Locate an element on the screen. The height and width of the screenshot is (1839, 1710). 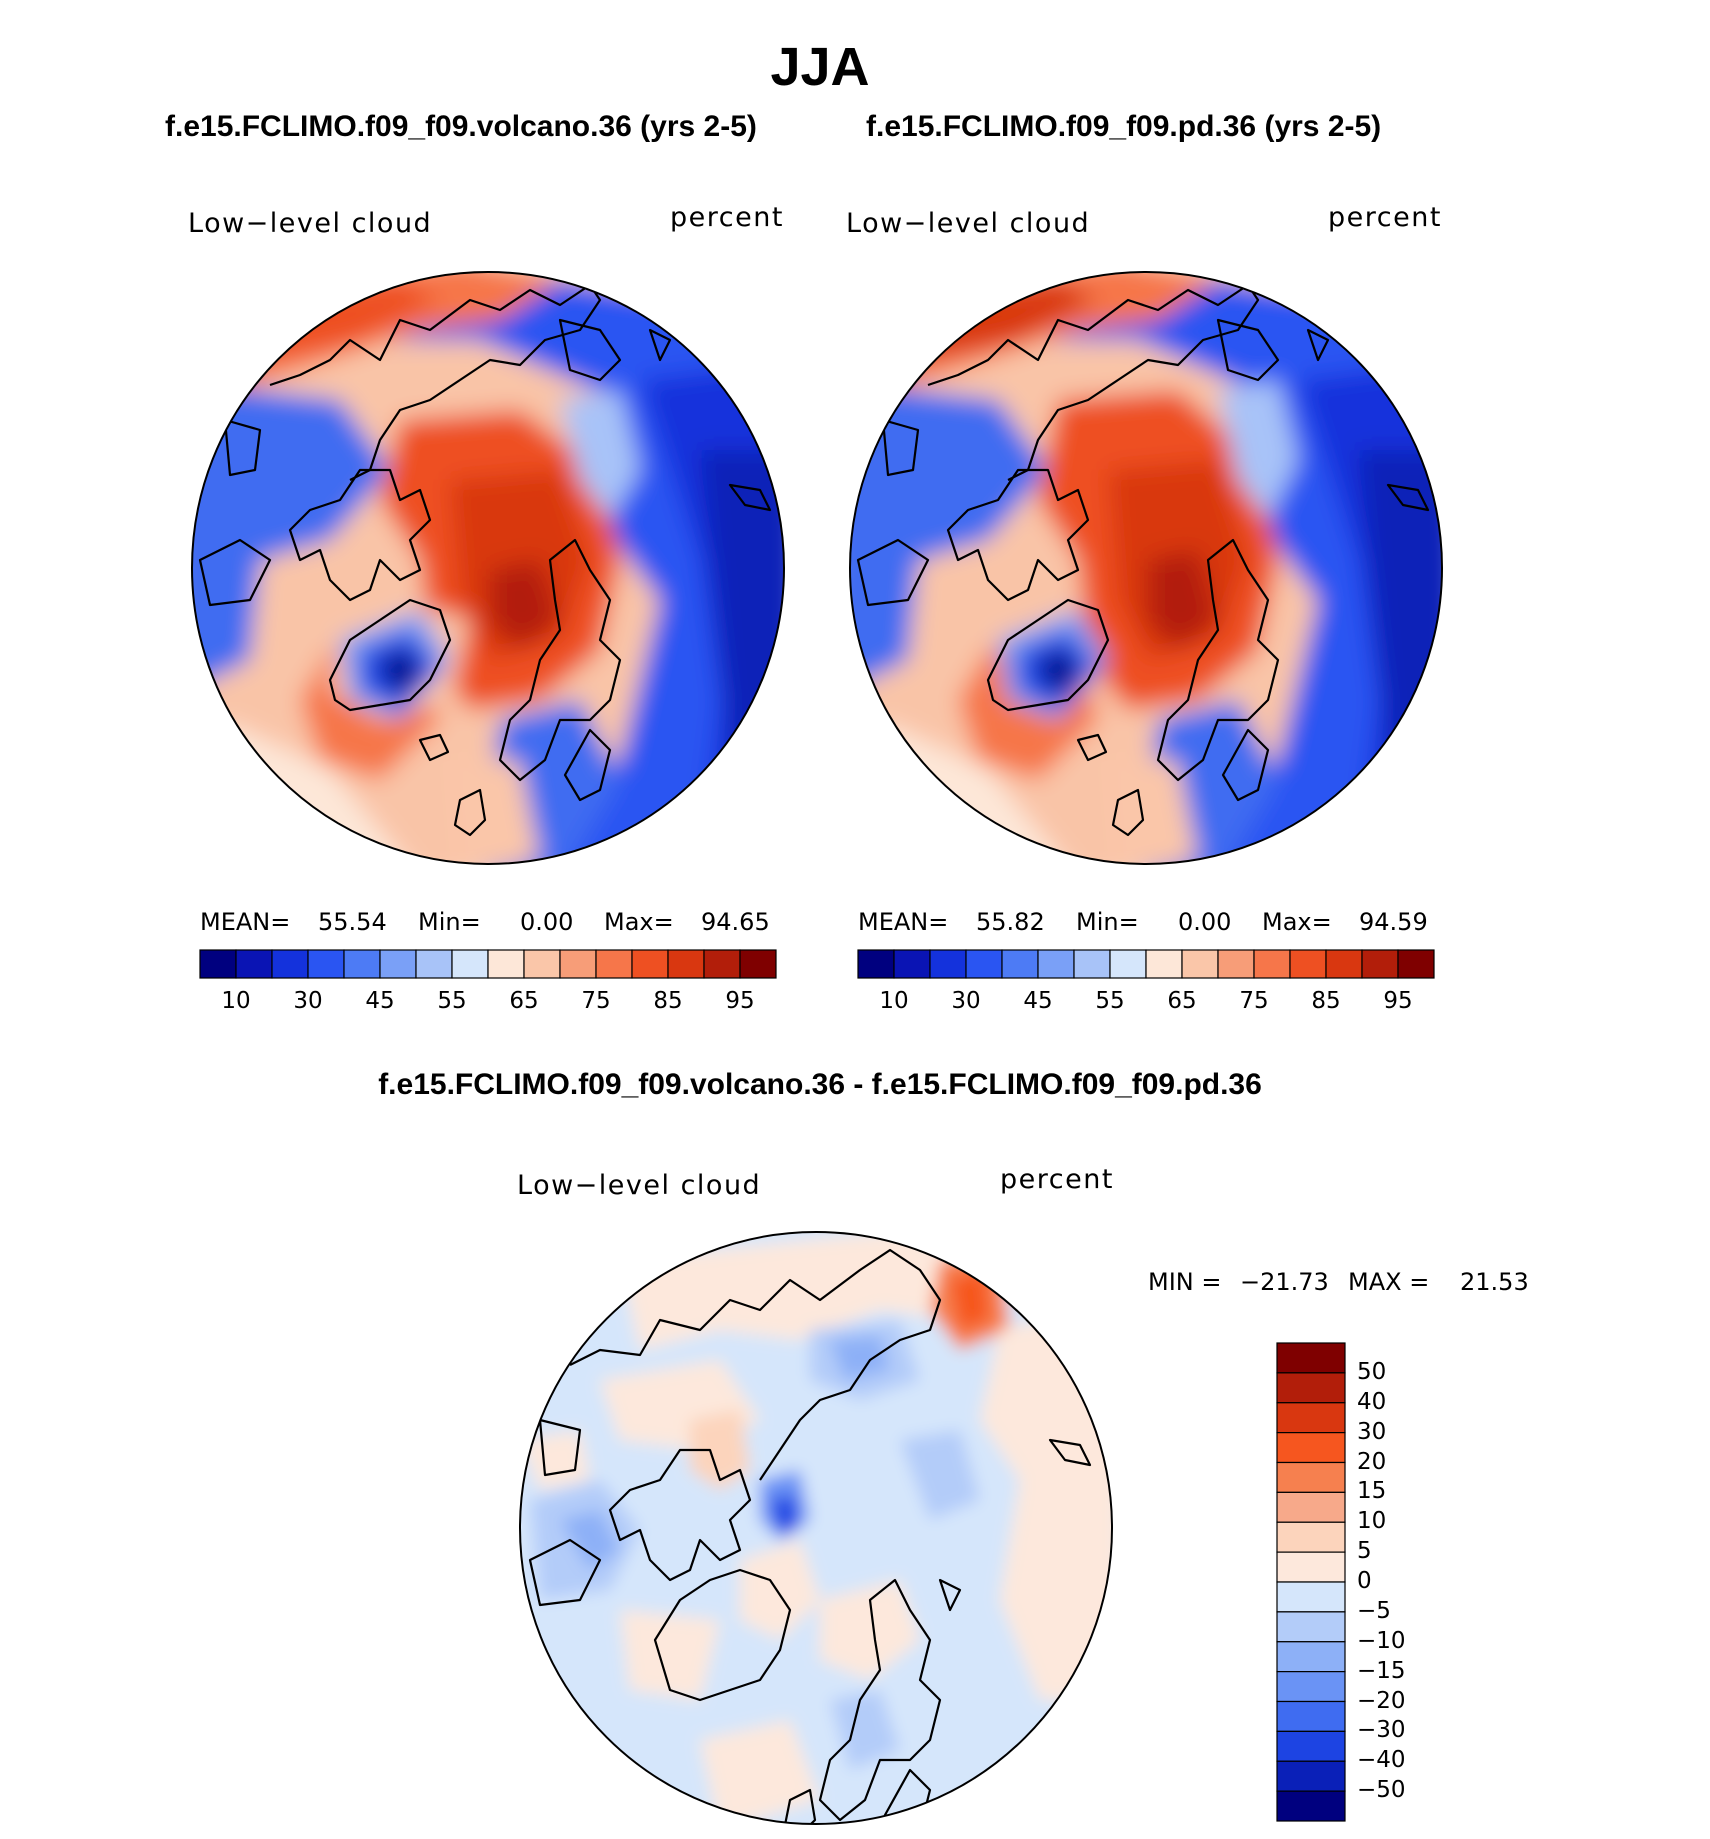
colorbar-left-tick-label: 65 is located at coordinates (524, 1001).